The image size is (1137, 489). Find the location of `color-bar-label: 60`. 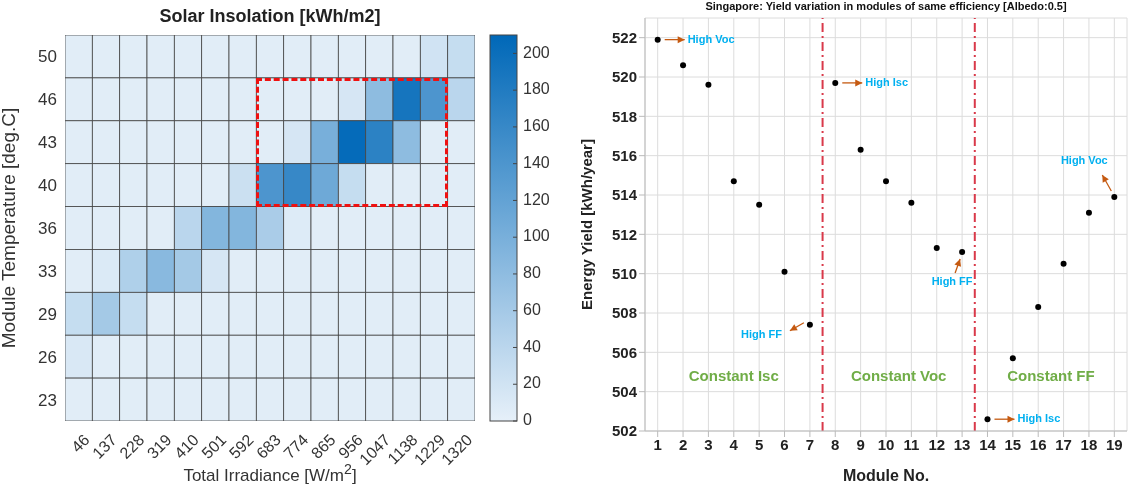

color-bar-label: 60 is located at coordinates (532, 309).